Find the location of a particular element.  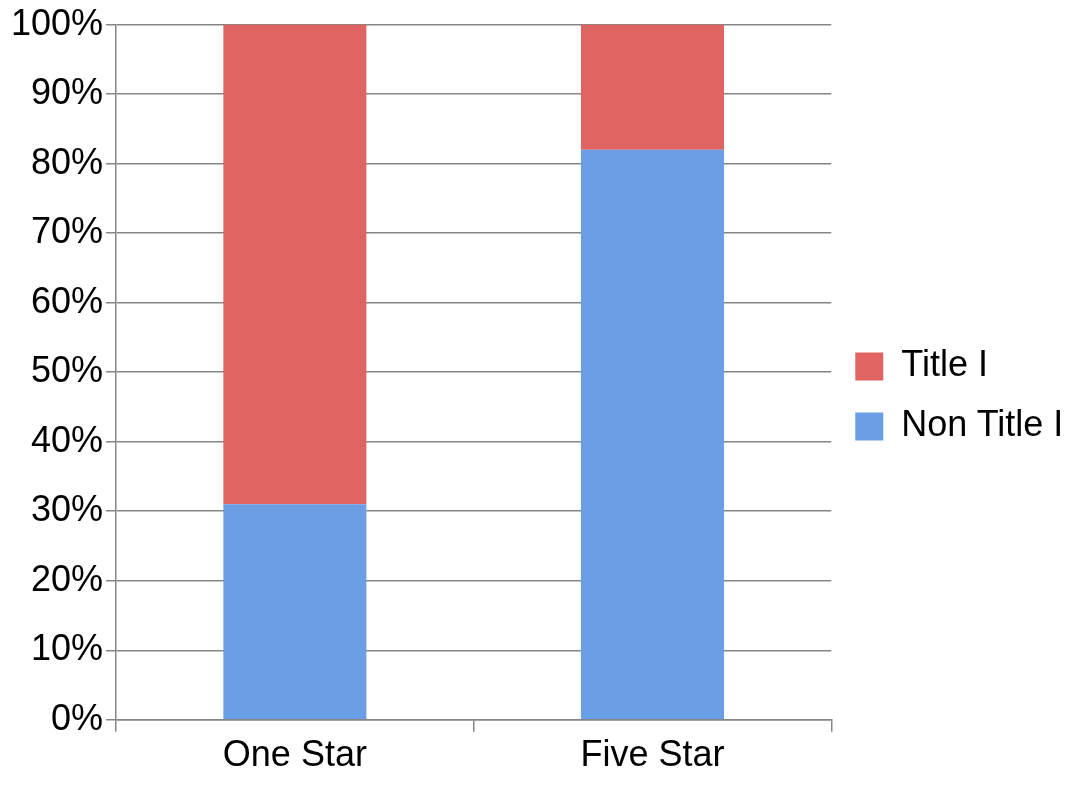

y-tick-label: 100% is located at coordinates (57, 22).